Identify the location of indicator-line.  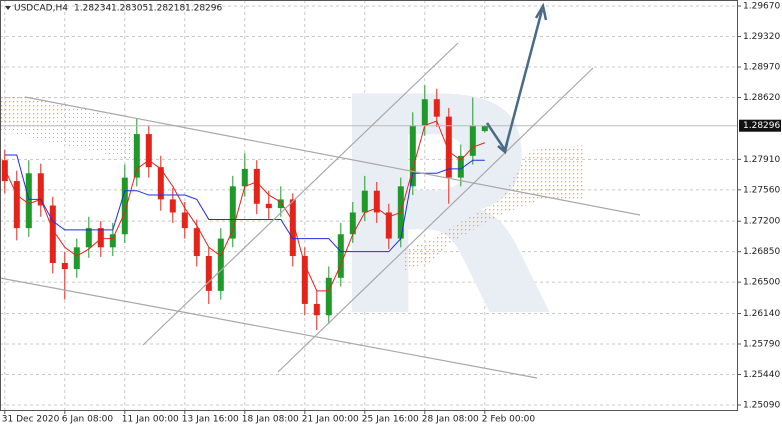
(244, 203).